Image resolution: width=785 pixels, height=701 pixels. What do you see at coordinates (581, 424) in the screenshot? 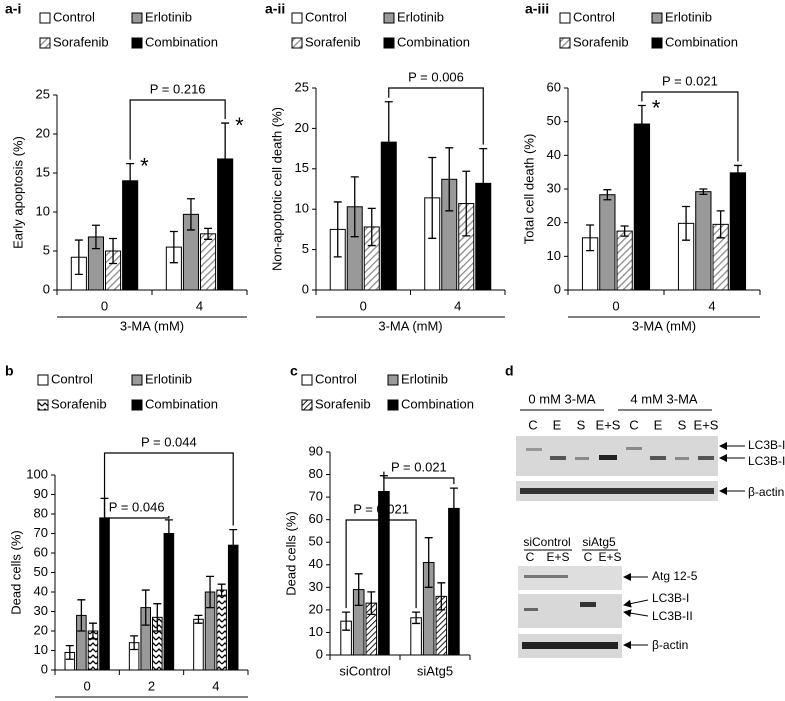
I see `lane-label: S` at bounding box center [581, 424].